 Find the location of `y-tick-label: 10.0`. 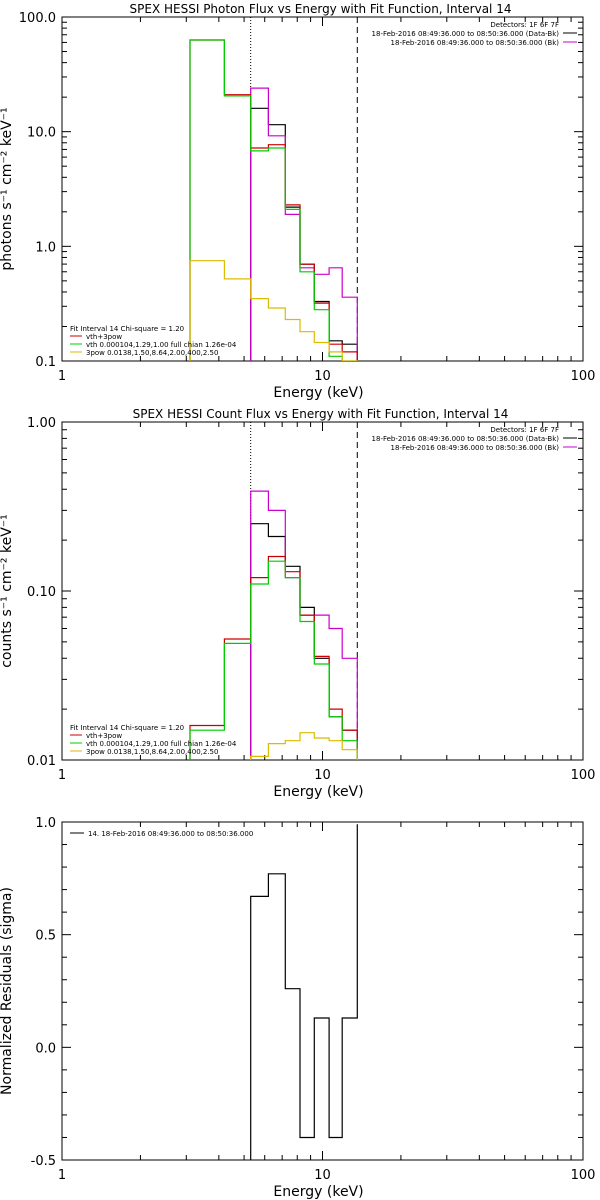

y-tick-label: 10.0 is located at coordinates (41, 133).